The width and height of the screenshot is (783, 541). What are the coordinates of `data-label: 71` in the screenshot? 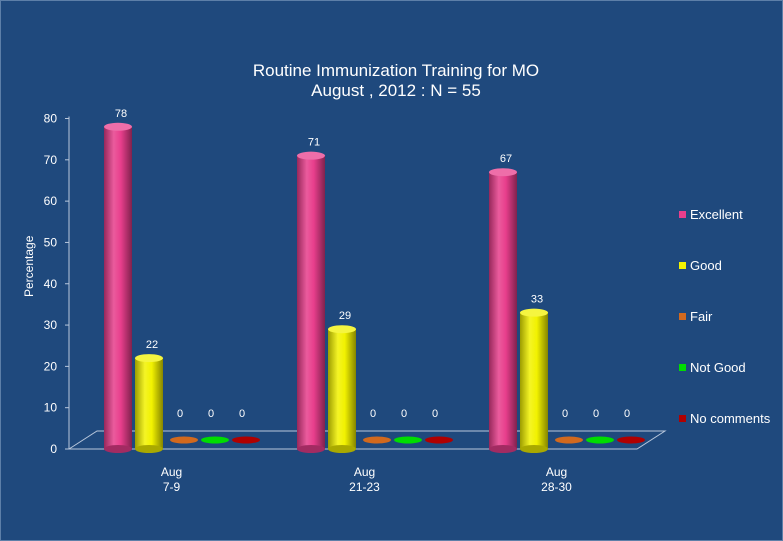 It's located at (314, 143).